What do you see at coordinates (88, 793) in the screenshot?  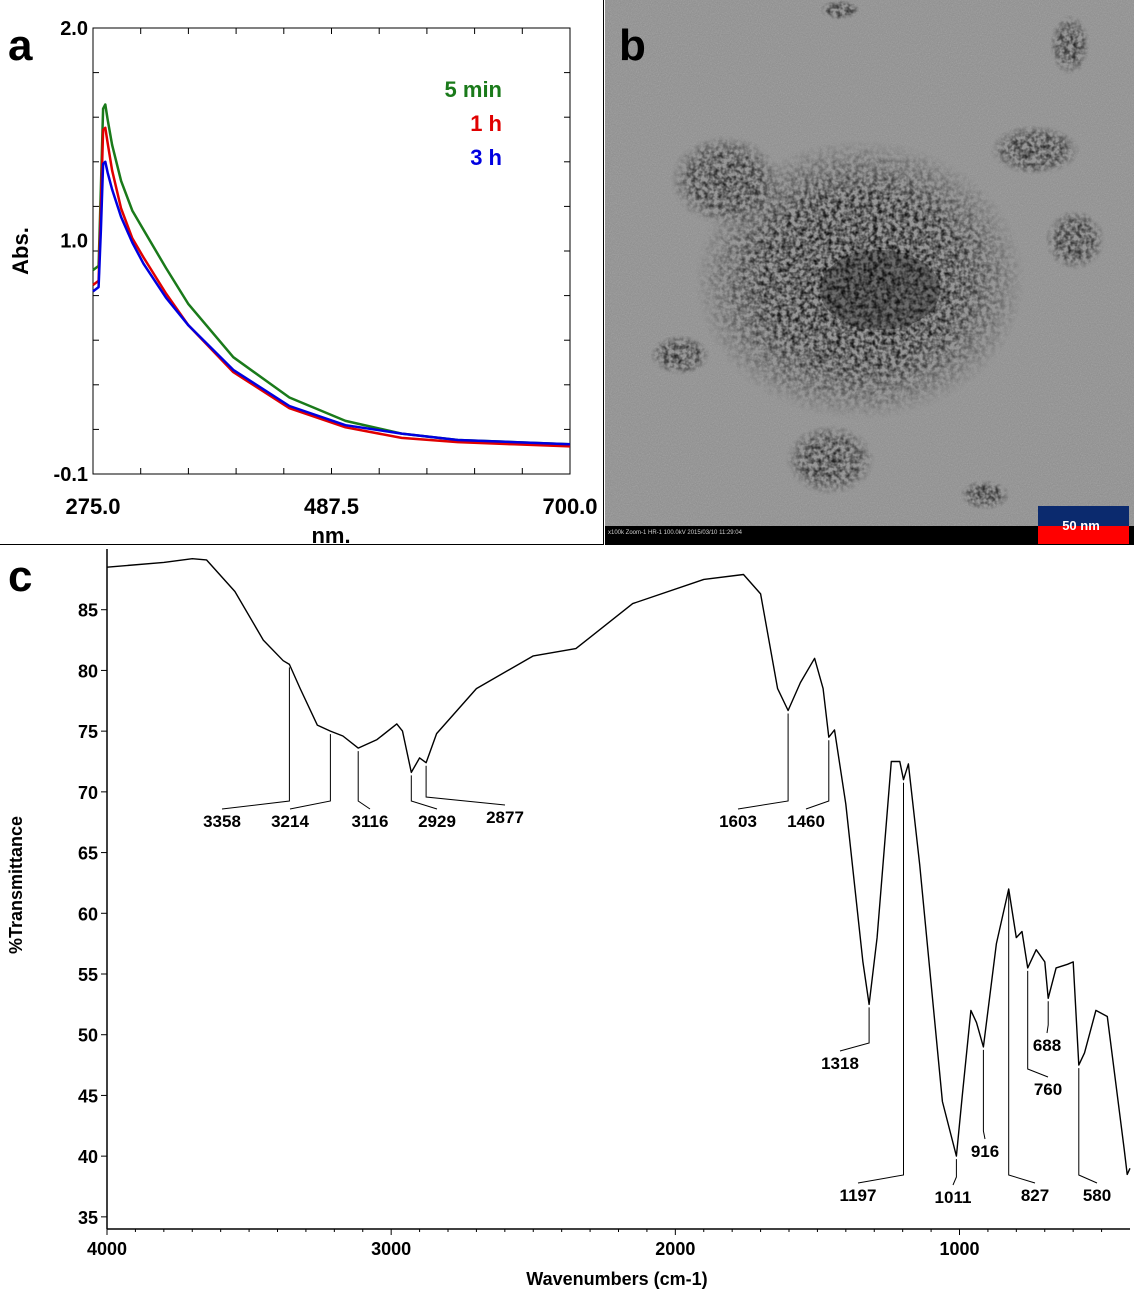 I see `y-tick-label: 70` at bounding box center [88, 793].